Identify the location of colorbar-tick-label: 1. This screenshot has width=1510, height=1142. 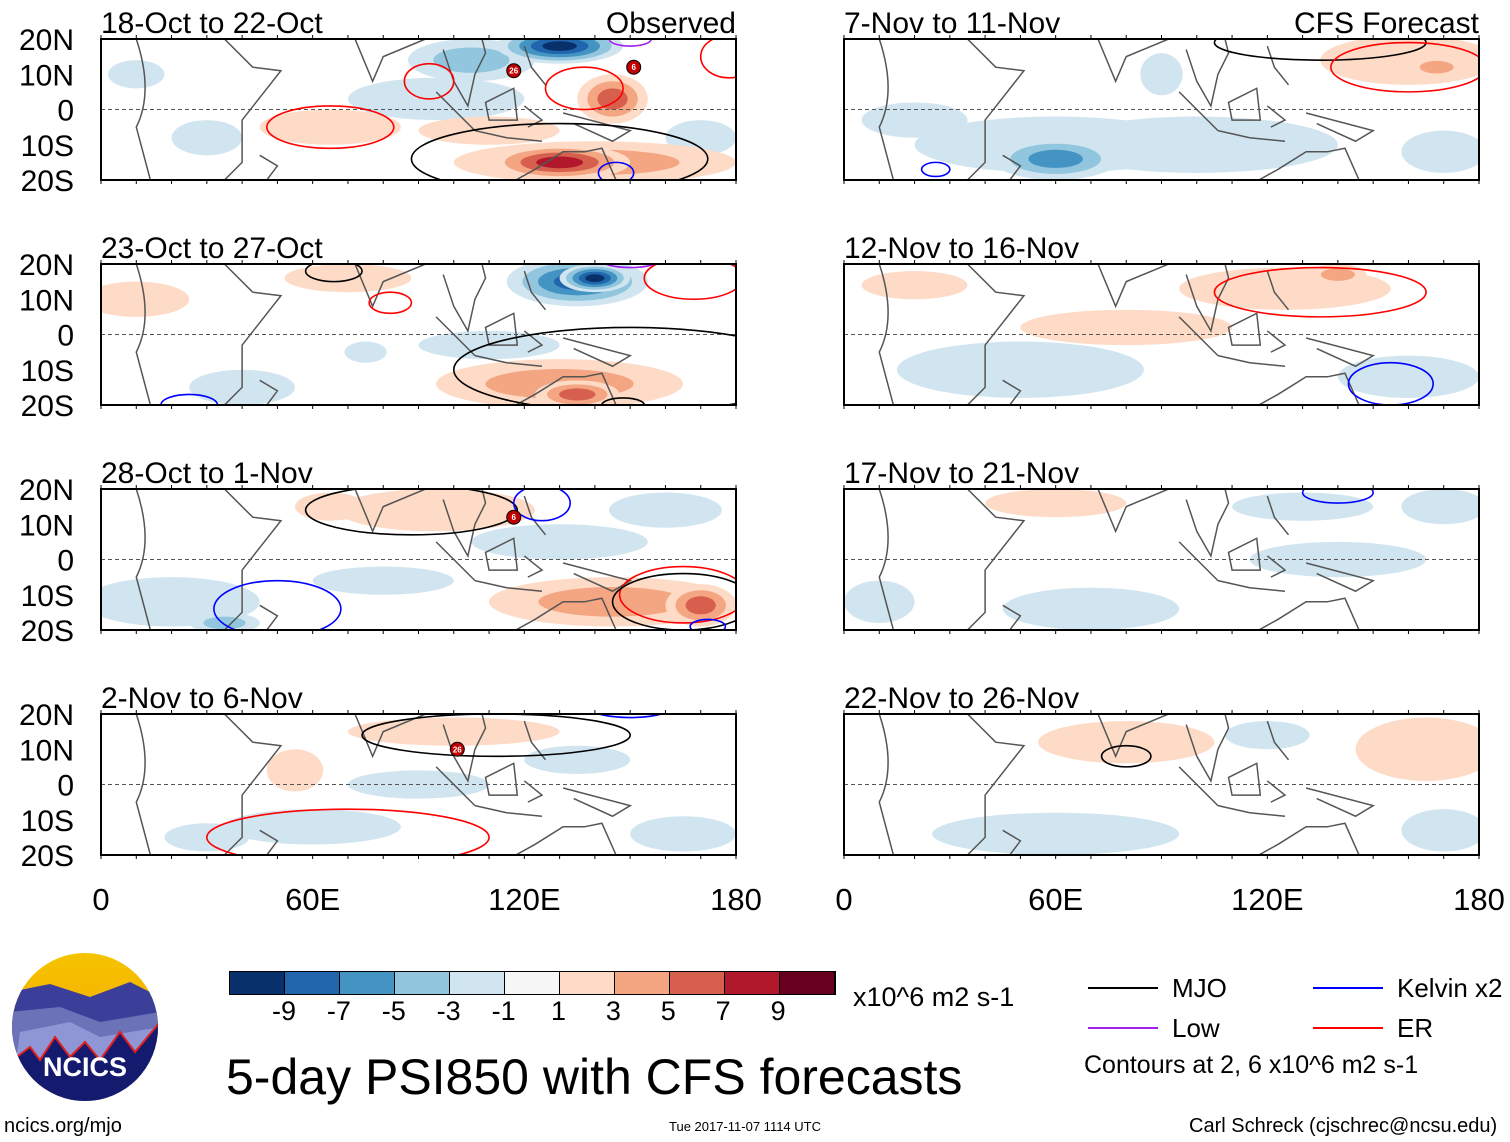
(558, 1011).